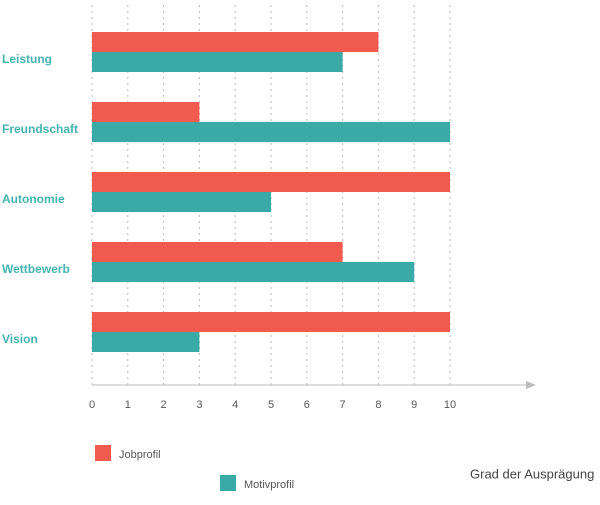 This screenshot has width=600, height=505. What do you see at coordinates (378, 405) in the screenshot?
I see `x-tick-label: 8` at bounding box center [378, 405].